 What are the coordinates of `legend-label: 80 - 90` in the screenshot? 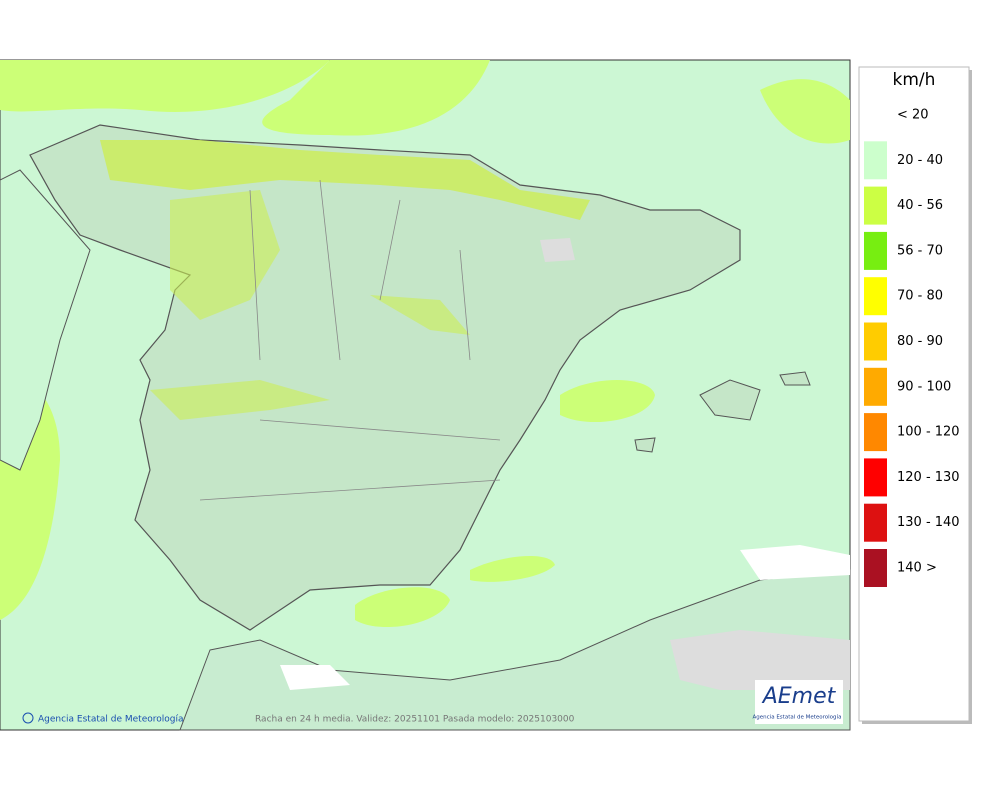 It's located at (920, 341).